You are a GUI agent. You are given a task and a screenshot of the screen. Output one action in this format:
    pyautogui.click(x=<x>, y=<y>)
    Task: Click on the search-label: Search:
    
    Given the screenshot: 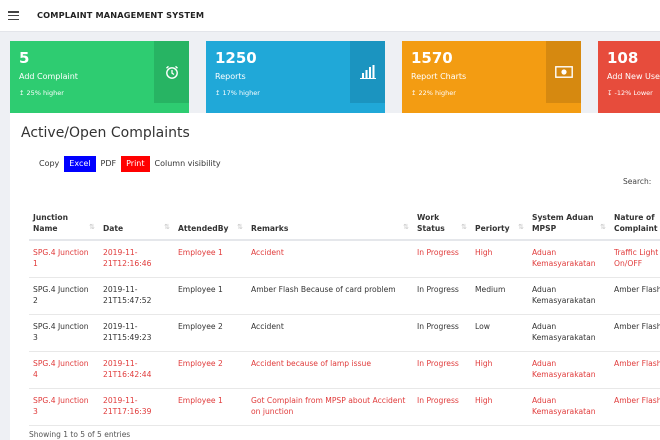 What is the action you would take?
    pyautogui.click(x=637, y=181)
    